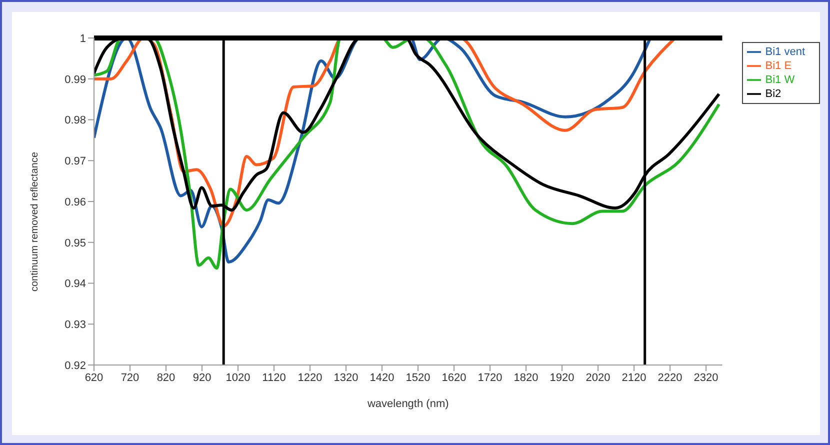 Image resolution: width=830 pixels, height=445 pixels. I want to click on y-tick-label: 0.93, so click(75, 325).